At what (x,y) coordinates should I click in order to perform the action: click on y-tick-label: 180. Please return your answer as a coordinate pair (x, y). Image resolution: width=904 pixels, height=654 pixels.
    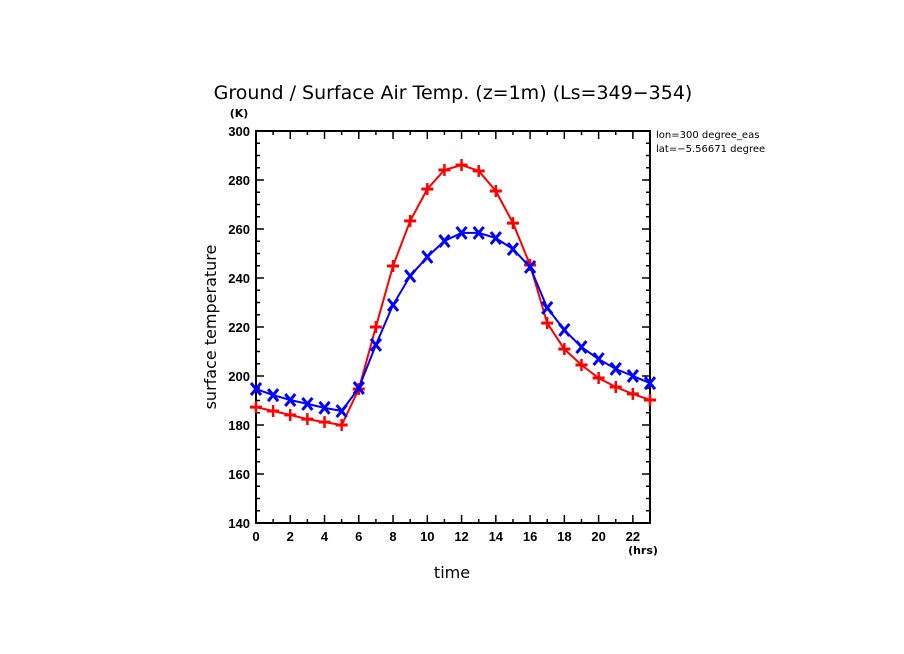
    Looking at the image, I should click on (239, 425).